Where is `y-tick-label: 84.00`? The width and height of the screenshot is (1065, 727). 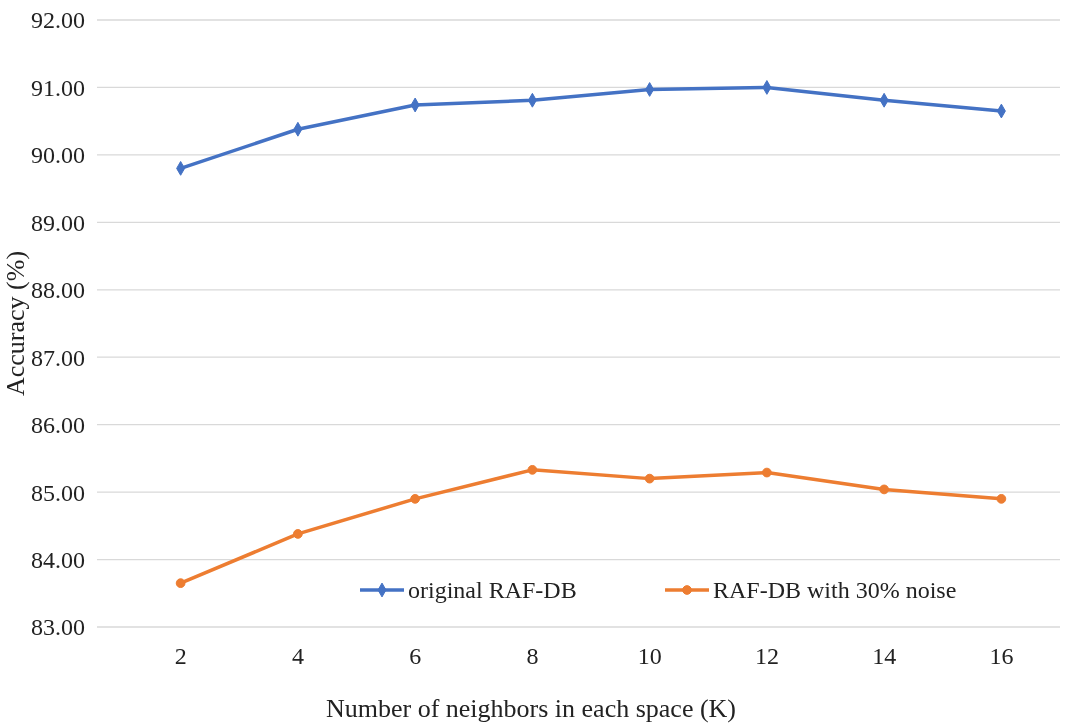
y-tick-label: 84.00 is located at coordinates (58, 559).